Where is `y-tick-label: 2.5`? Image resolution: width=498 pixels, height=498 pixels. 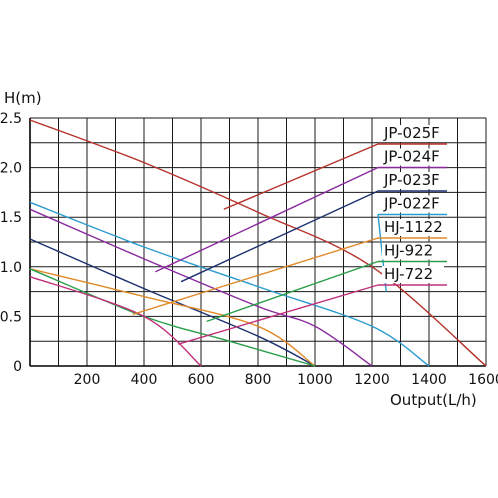 y-tick-label: 2.5 is located at coordinates (11, 119).